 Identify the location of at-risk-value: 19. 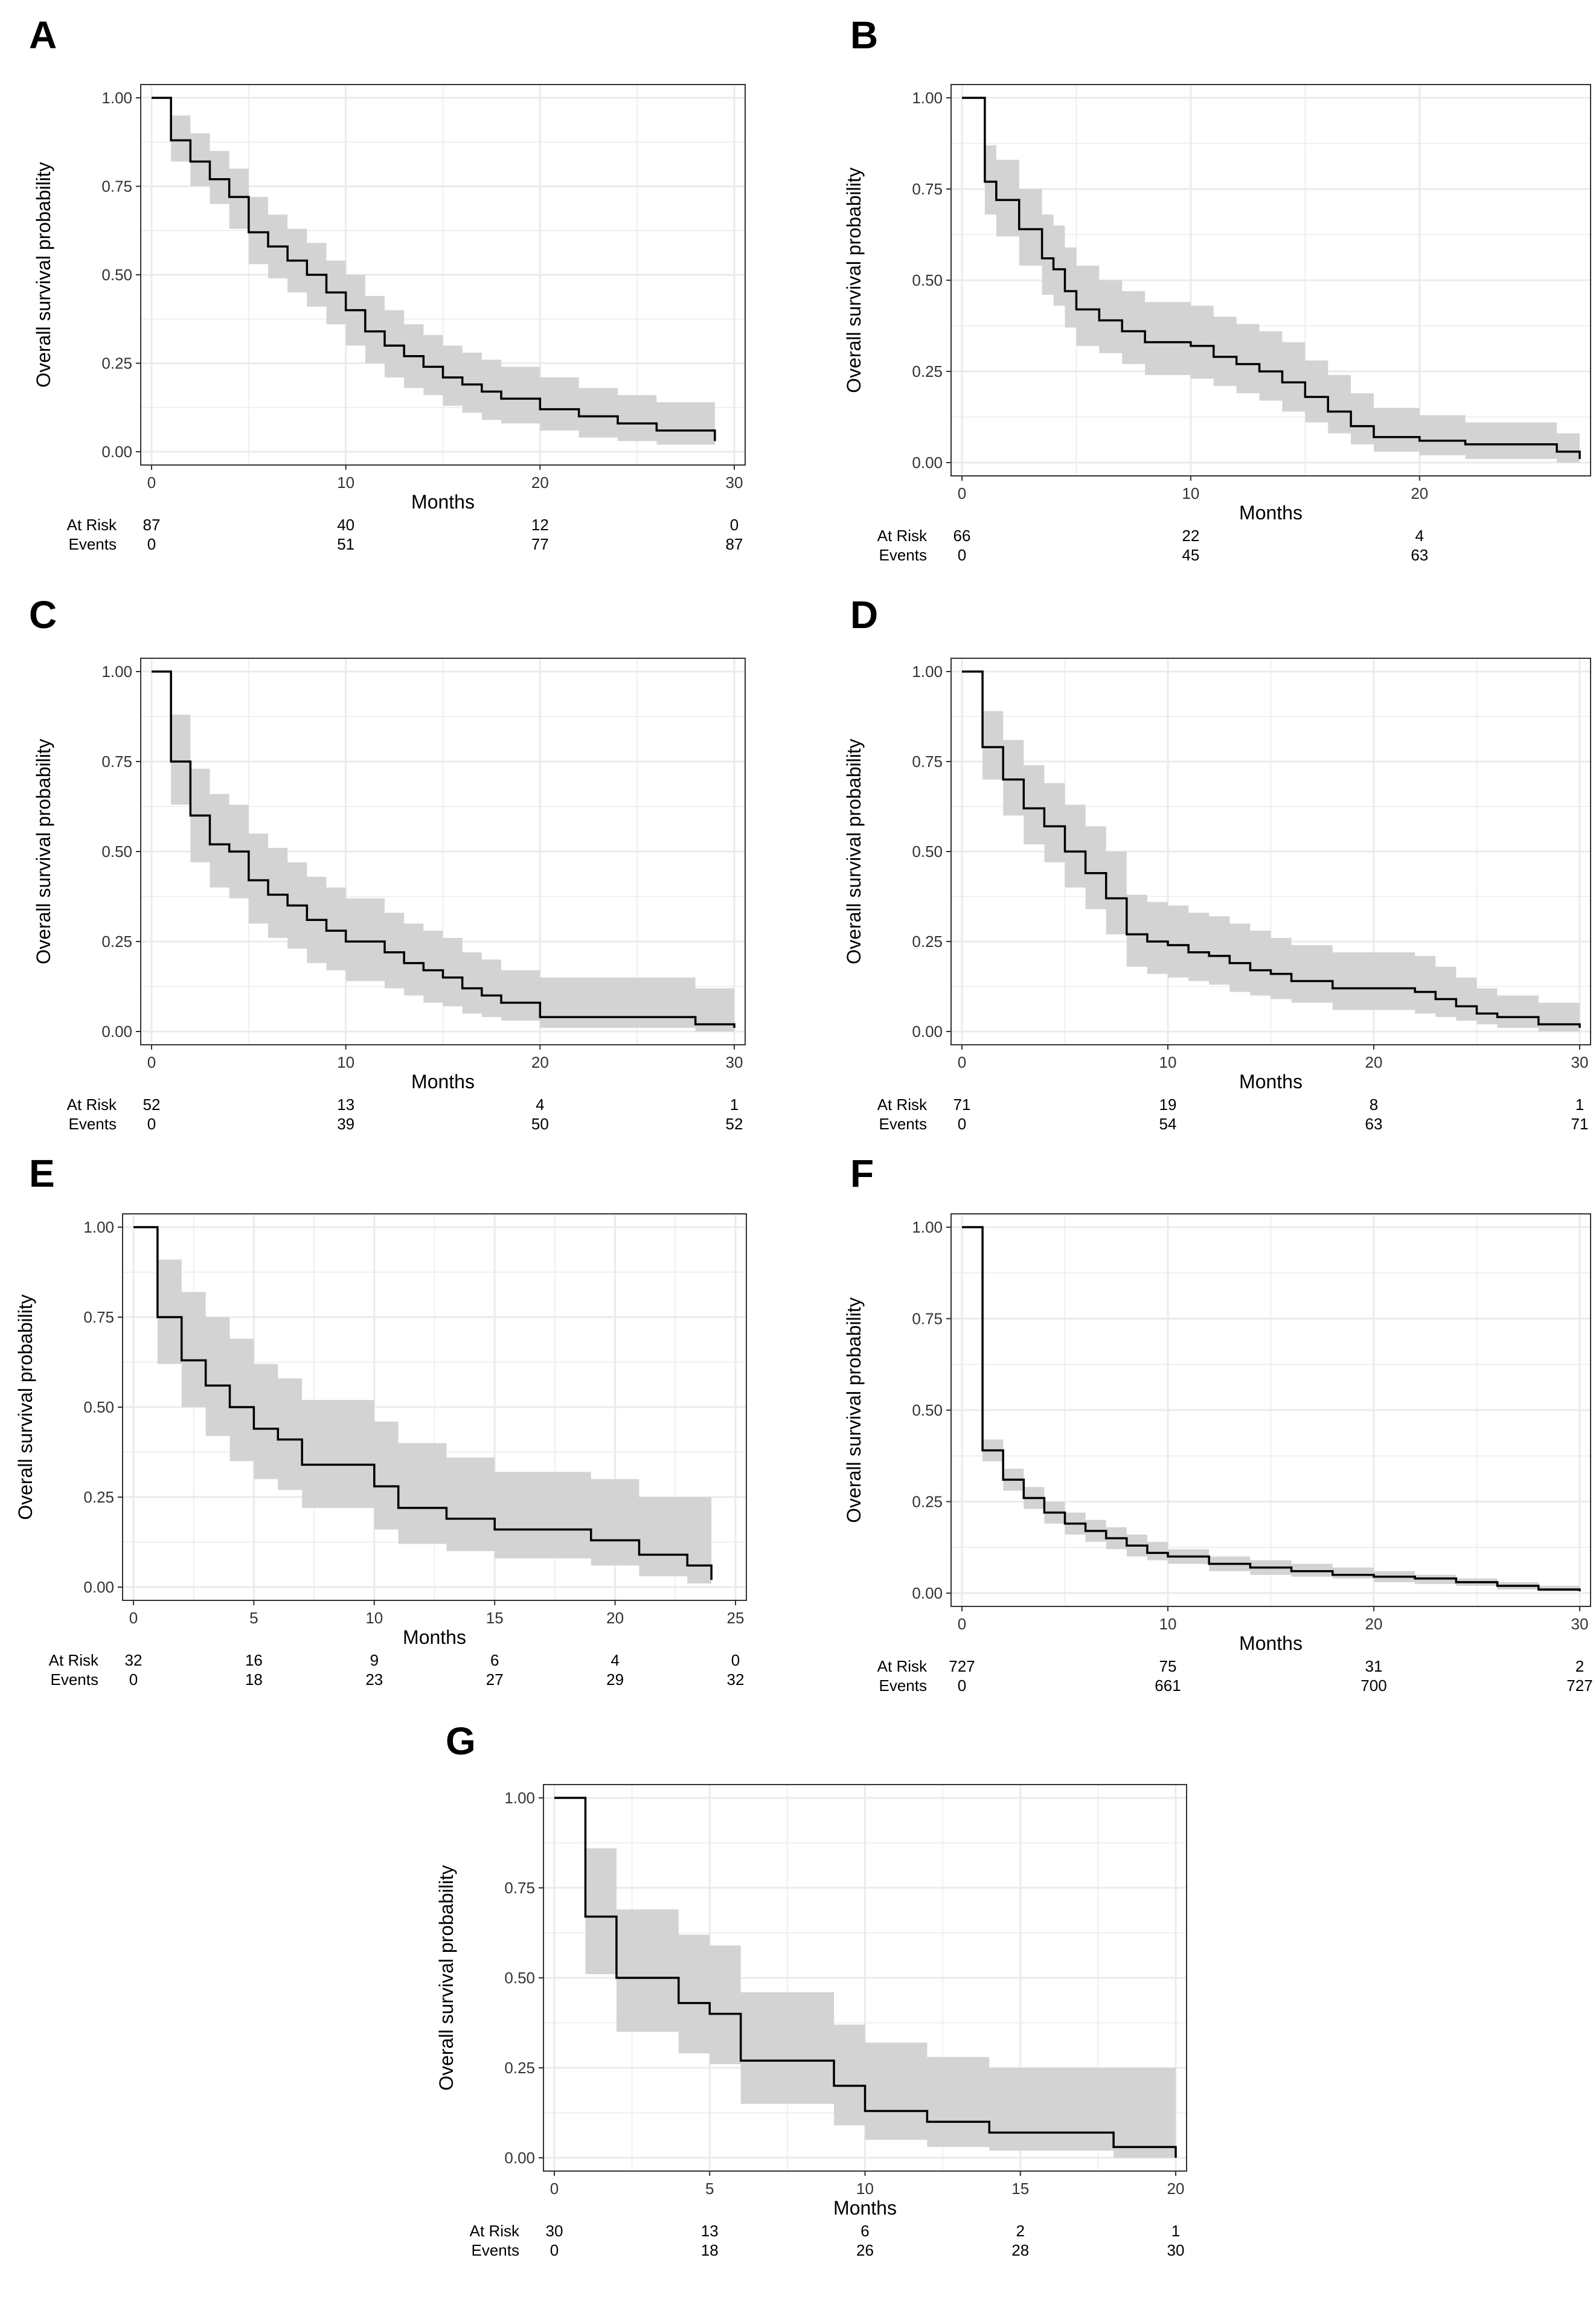
(1168, 1105).